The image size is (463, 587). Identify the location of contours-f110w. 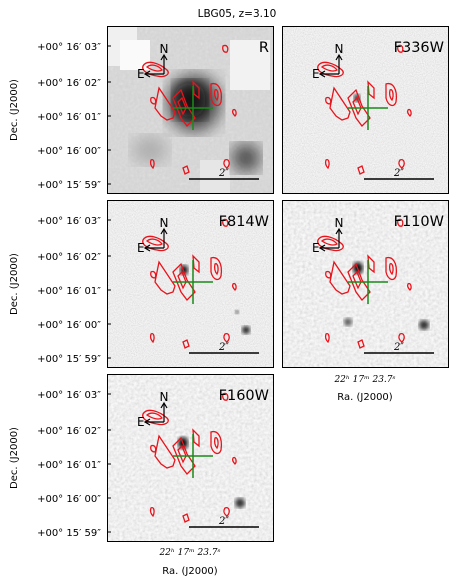
(364, 283).